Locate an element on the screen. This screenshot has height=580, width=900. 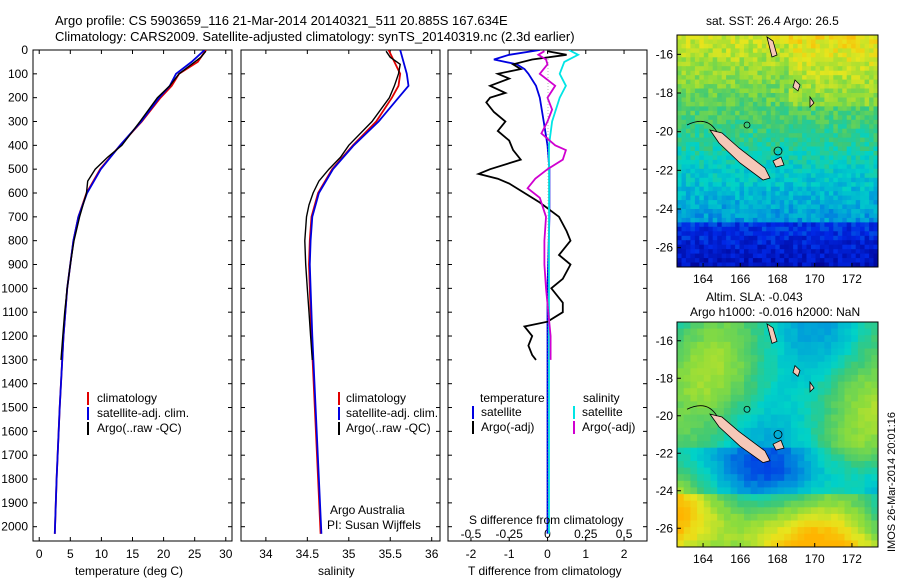
map-y-tick-label: -20 is located at coordinates (665, 132).